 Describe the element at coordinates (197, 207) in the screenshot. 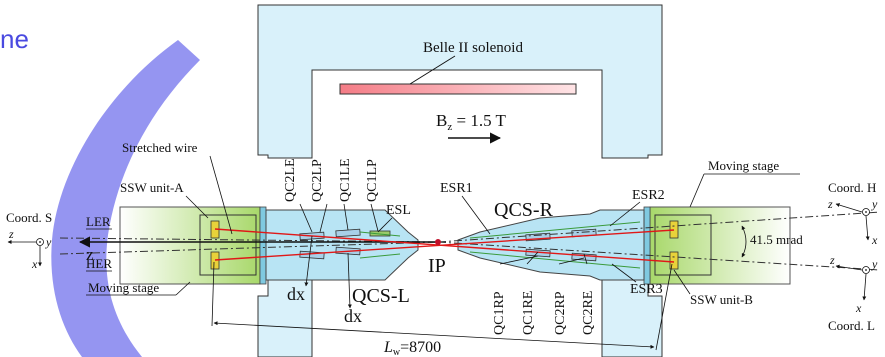

I see `ssw-a-leader` at that location.